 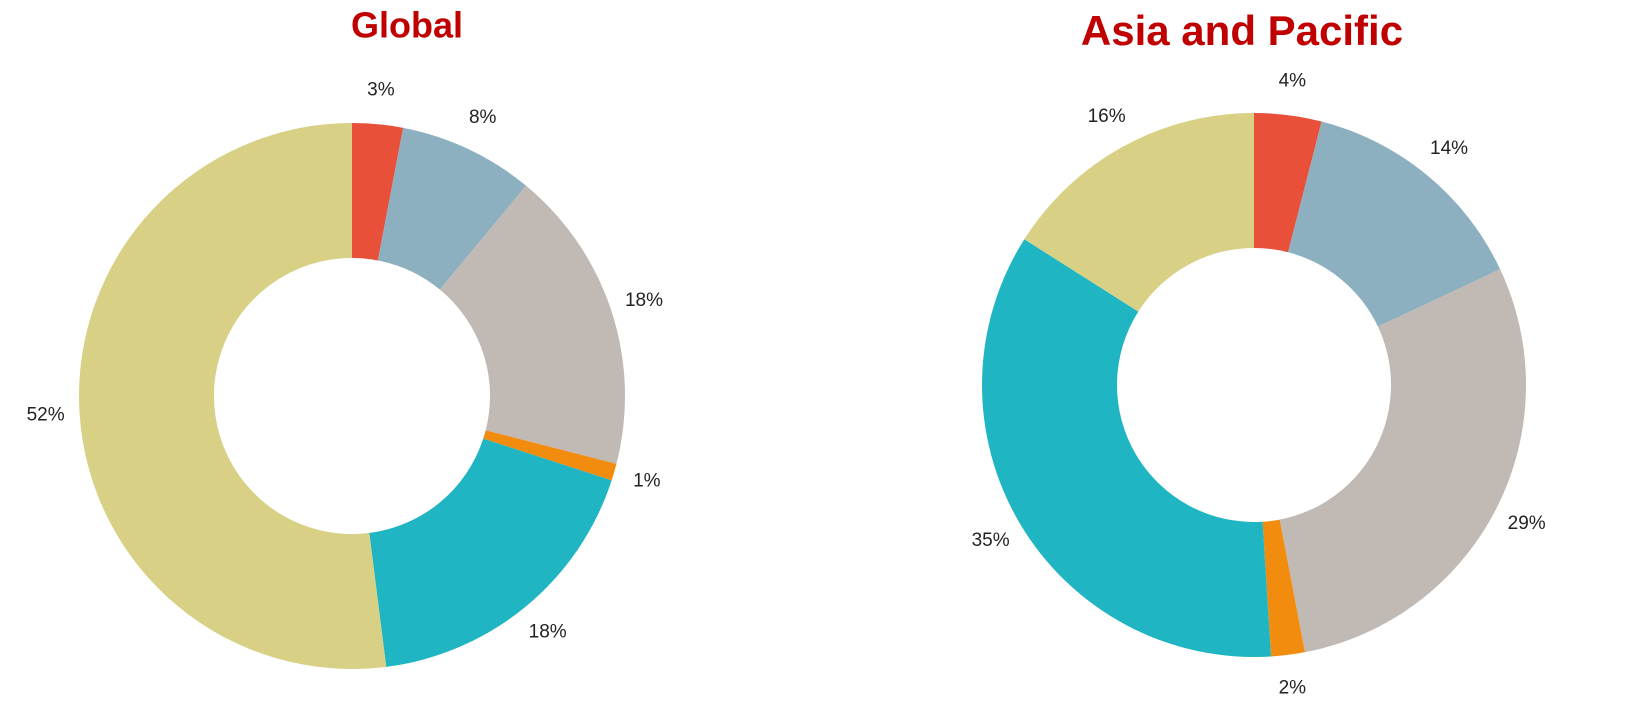 I want to click on data-label: 4%, so click(x=1293, y=80).